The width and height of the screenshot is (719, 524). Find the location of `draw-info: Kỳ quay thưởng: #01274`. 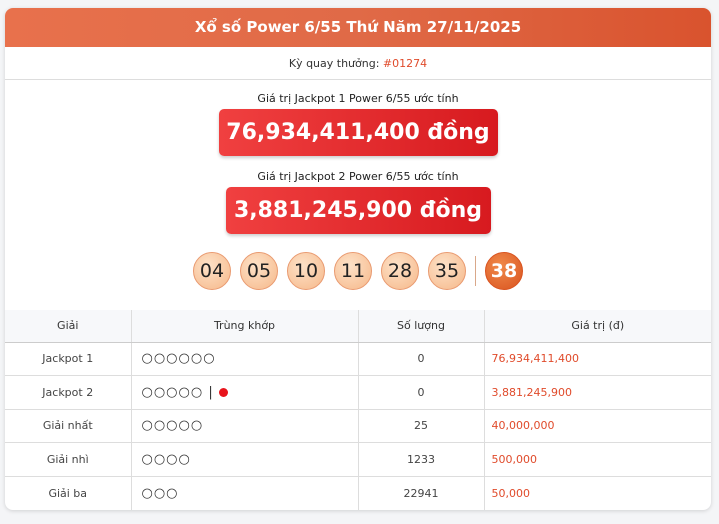

draw-info: Kỳ quay thưởng: #01274 is located at coordinates (358, 63).